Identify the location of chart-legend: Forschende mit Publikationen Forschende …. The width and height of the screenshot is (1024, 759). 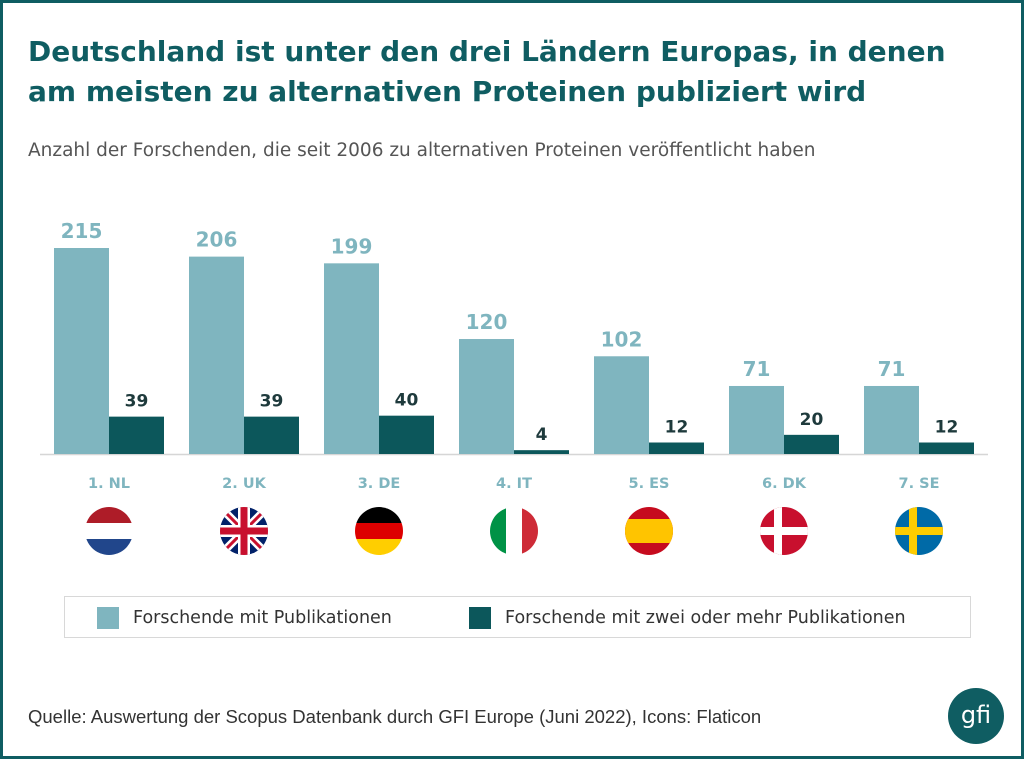
(517, 617).